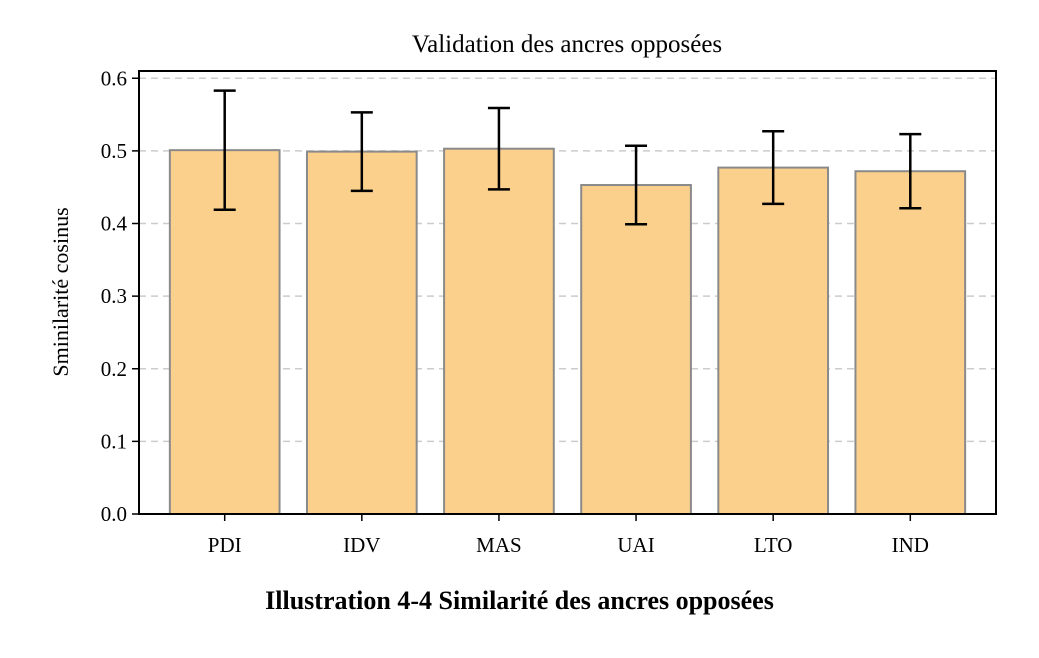 The height and width of the screenshot is (658, 1039). I want to click on y-tick-label: 0.2, so click(114, 369).